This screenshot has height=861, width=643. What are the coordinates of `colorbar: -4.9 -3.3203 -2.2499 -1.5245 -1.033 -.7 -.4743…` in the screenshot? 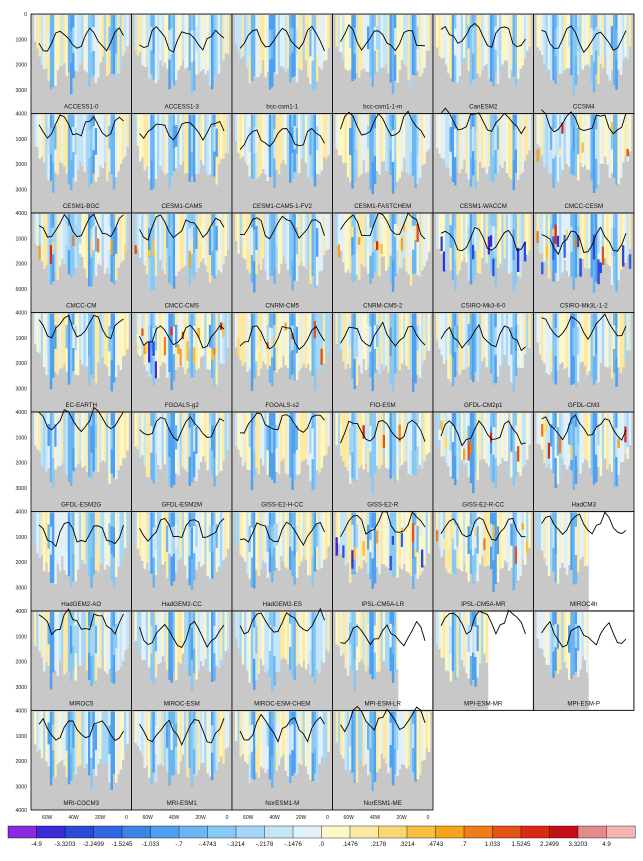 It's located at (321, 836).